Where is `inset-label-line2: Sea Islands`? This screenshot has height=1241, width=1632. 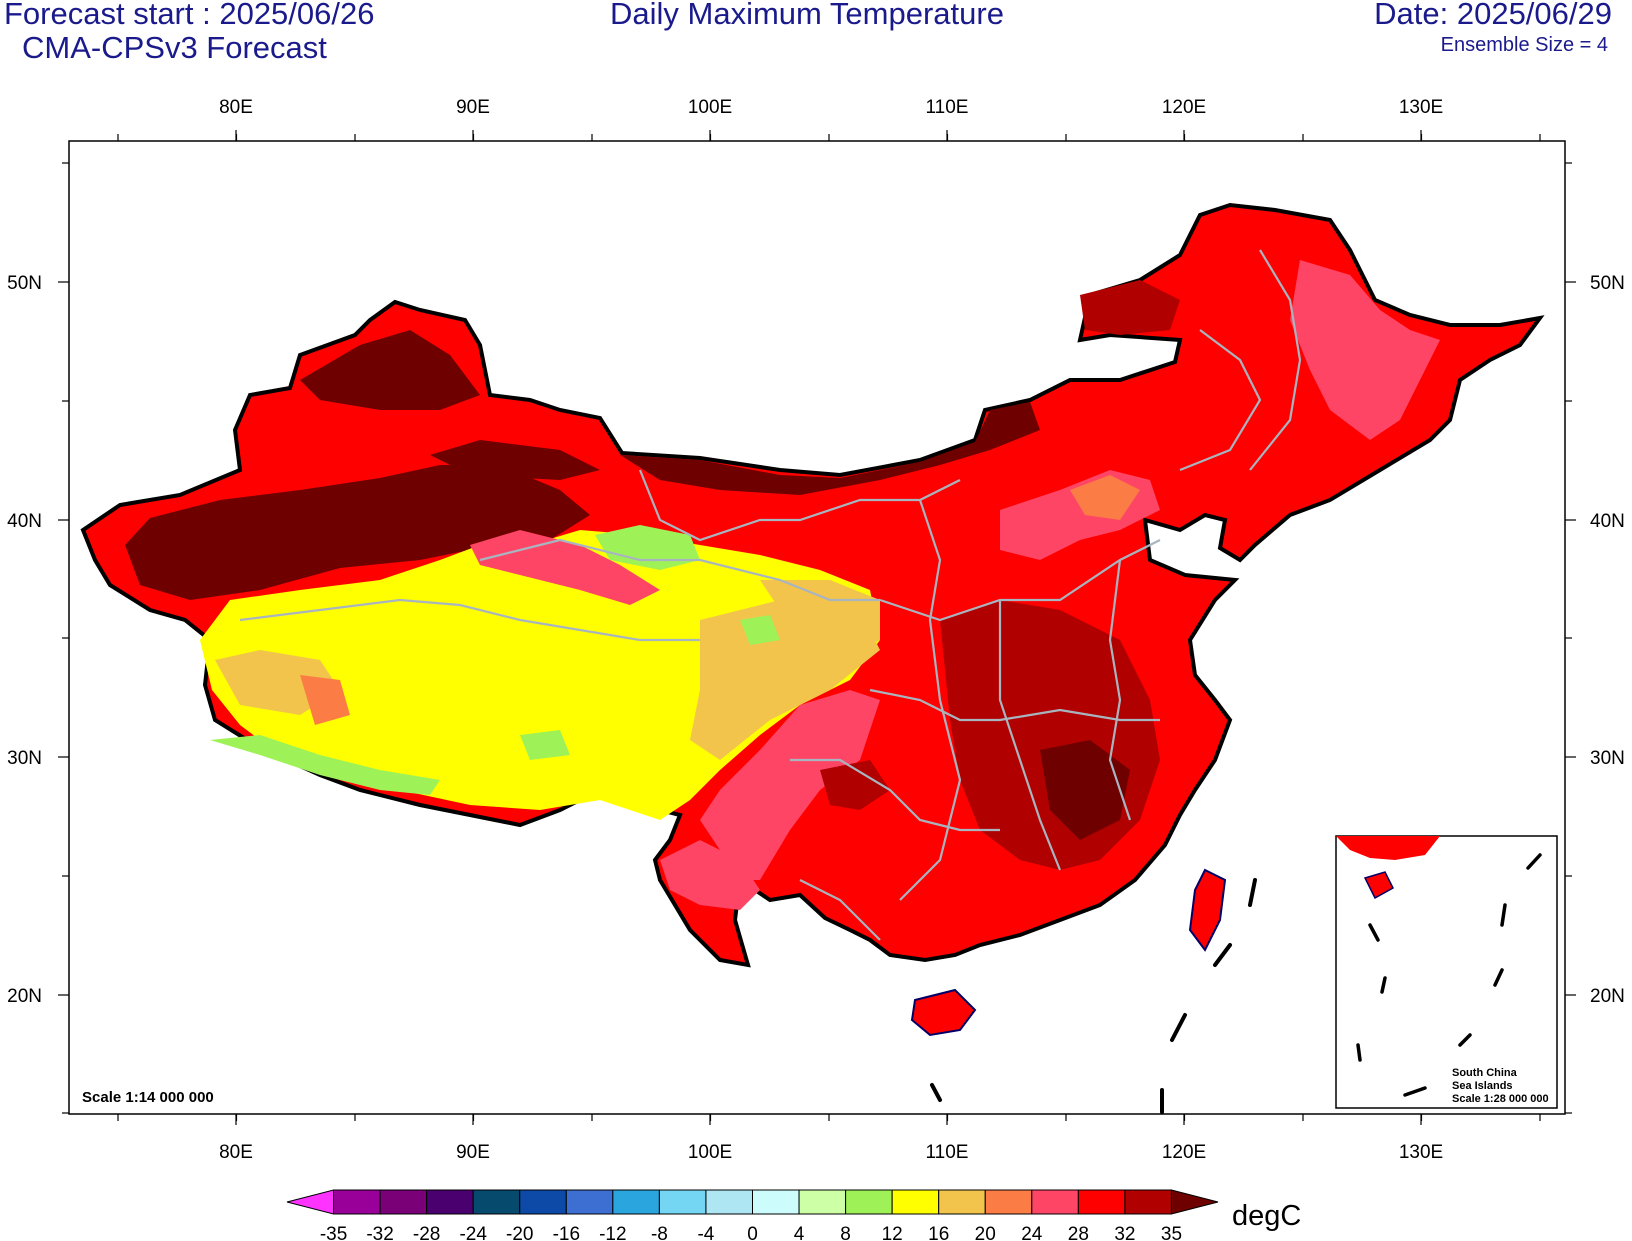
inset-label-line2: Sea Islands is located at coordinates (1482, 1086).